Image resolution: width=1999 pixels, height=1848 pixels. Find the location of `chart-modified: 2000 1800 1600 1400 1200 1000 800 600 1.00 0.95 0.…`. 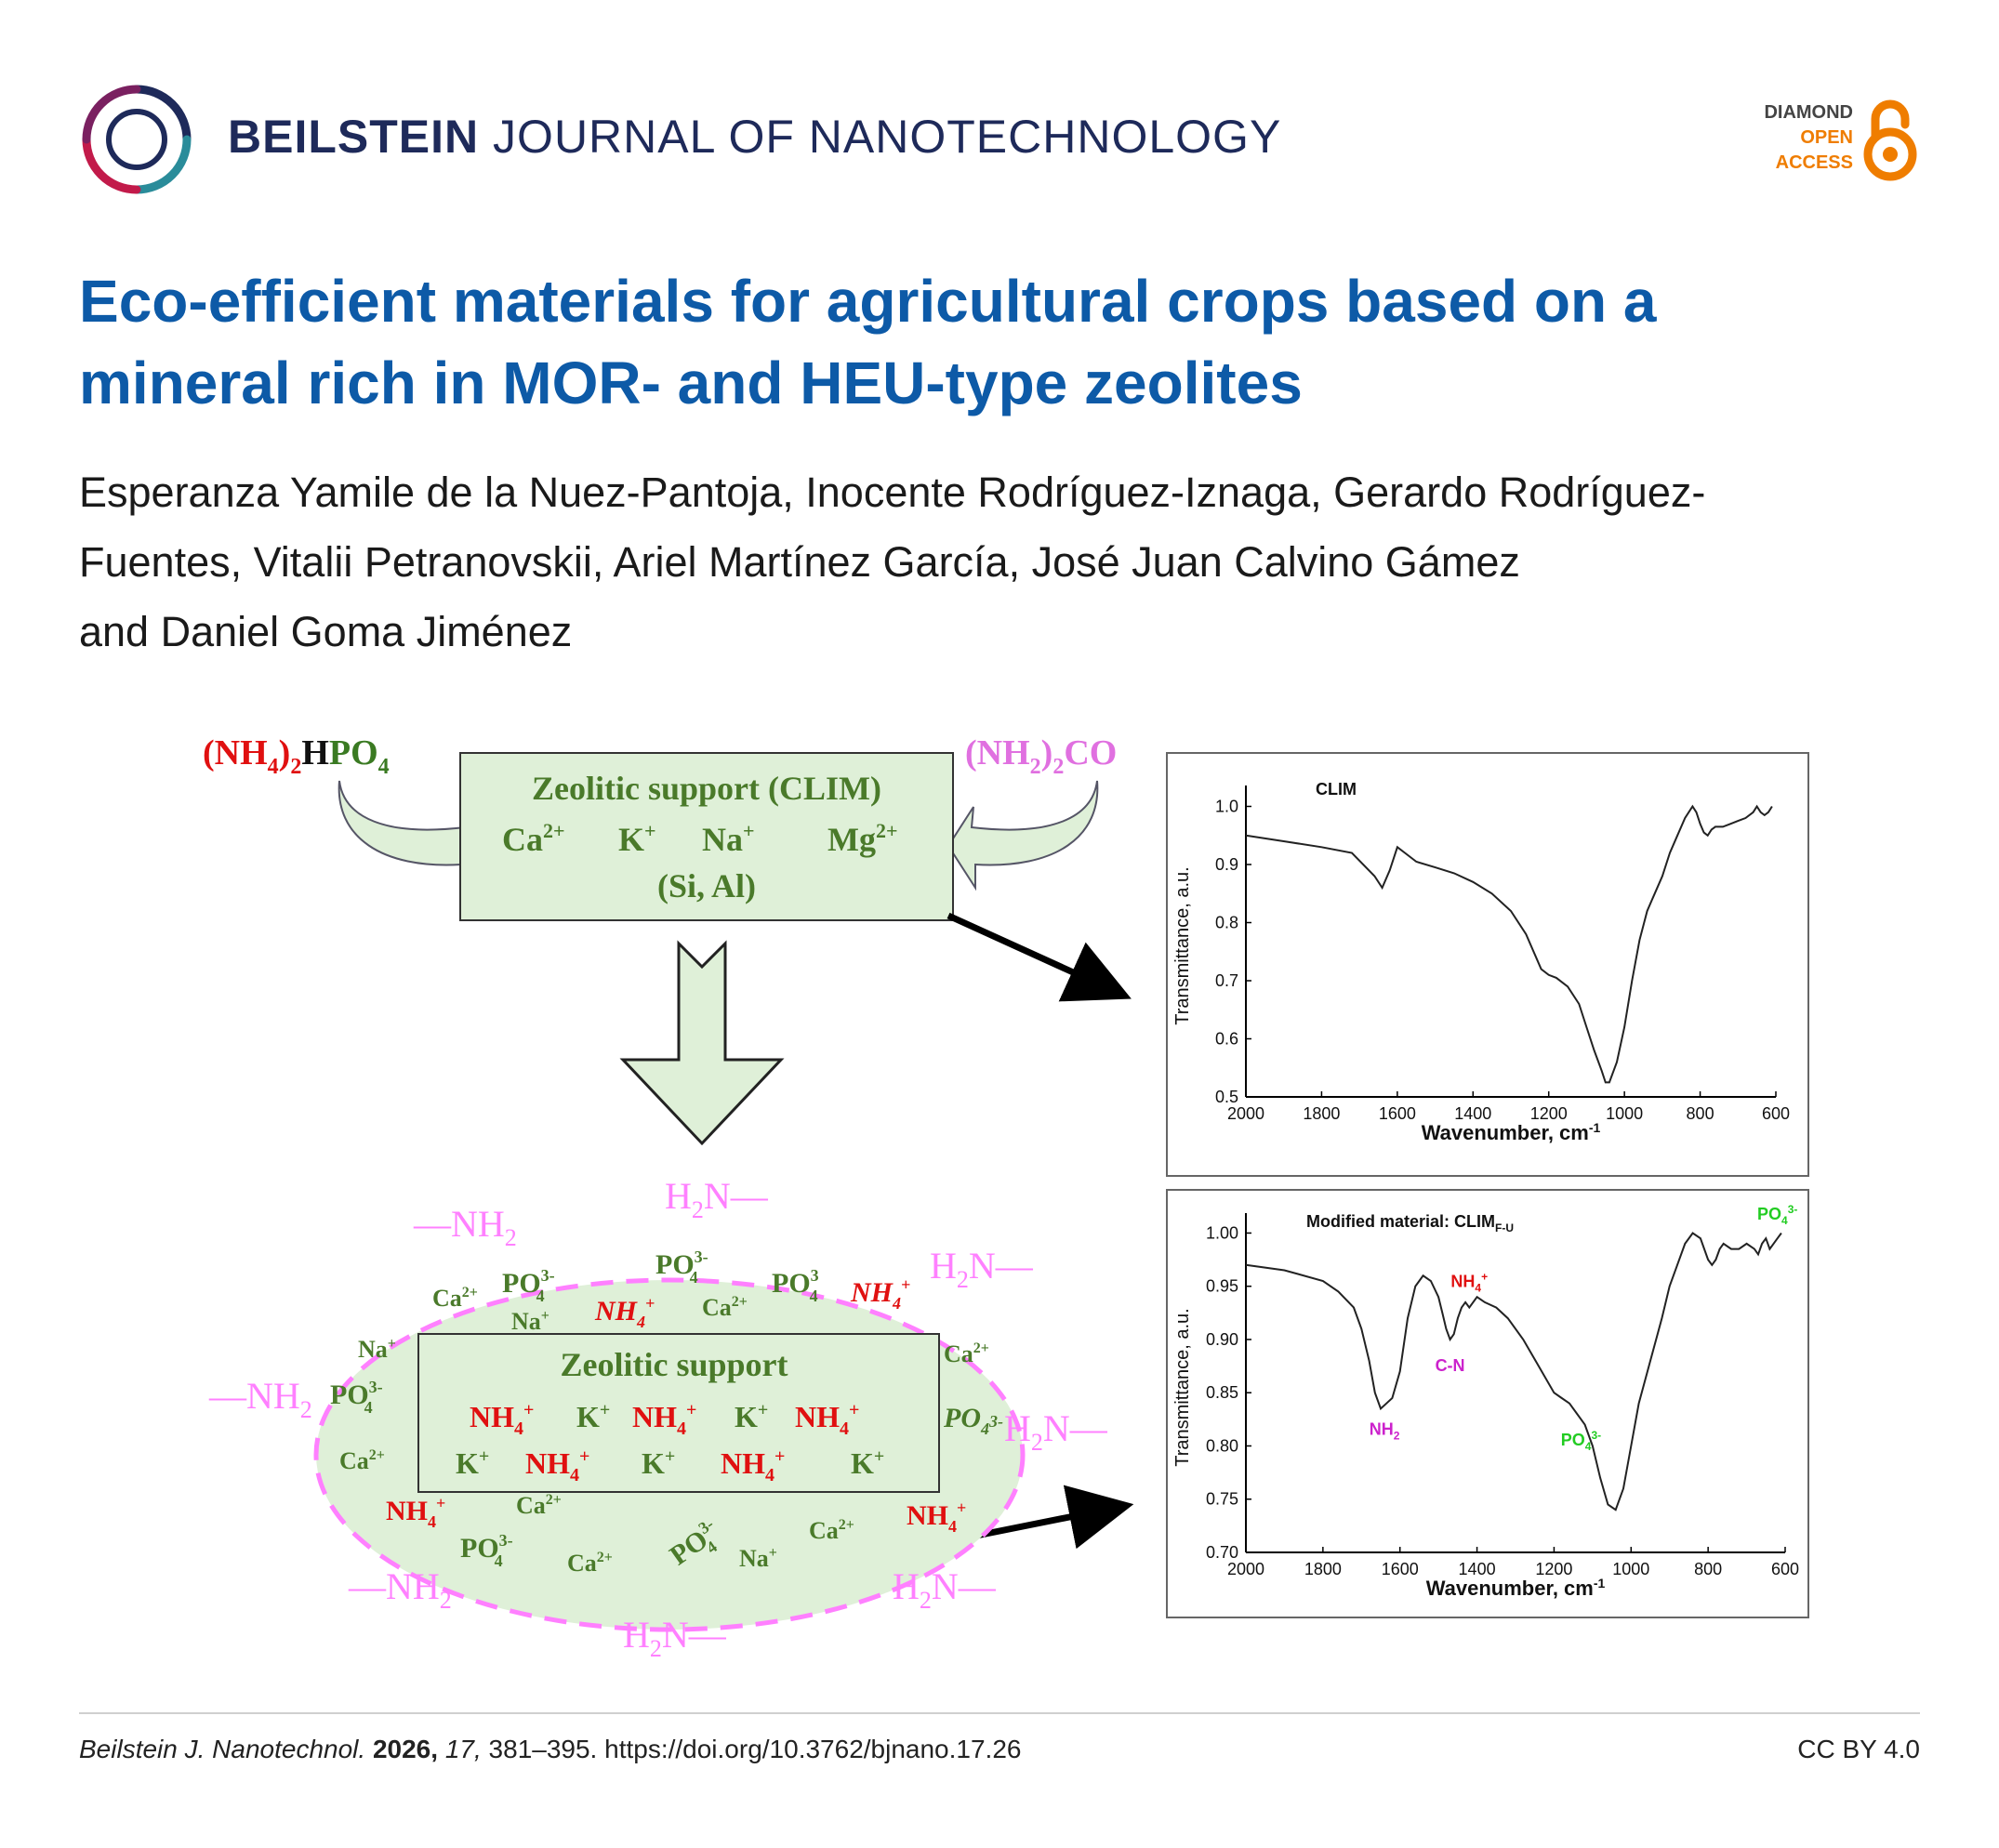

chart-modified: 2000 1800 1600 1400 1200 1000 800 600 1.00 0.95 0.… is located at coordinates (1488, 1403).